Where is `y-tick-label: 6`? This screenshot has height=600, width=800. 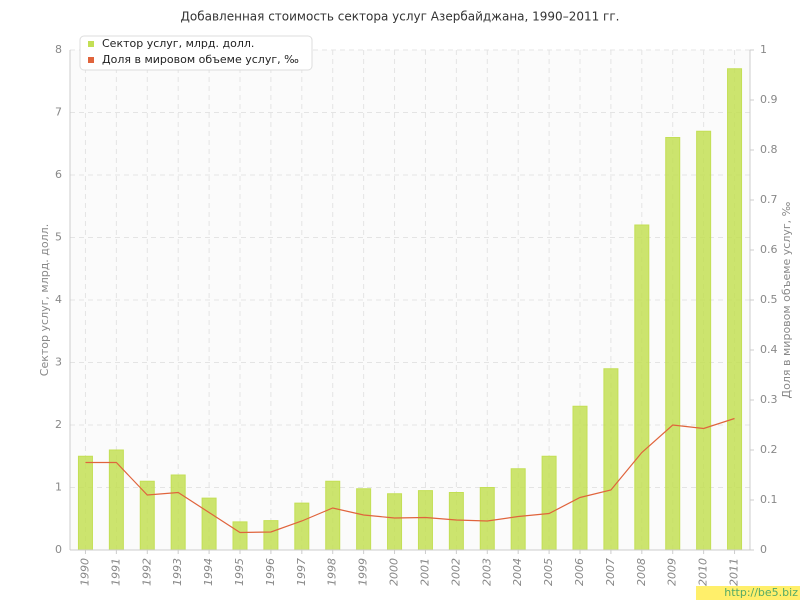 y-tick-label: 6 is located at coordinates (58, 174).